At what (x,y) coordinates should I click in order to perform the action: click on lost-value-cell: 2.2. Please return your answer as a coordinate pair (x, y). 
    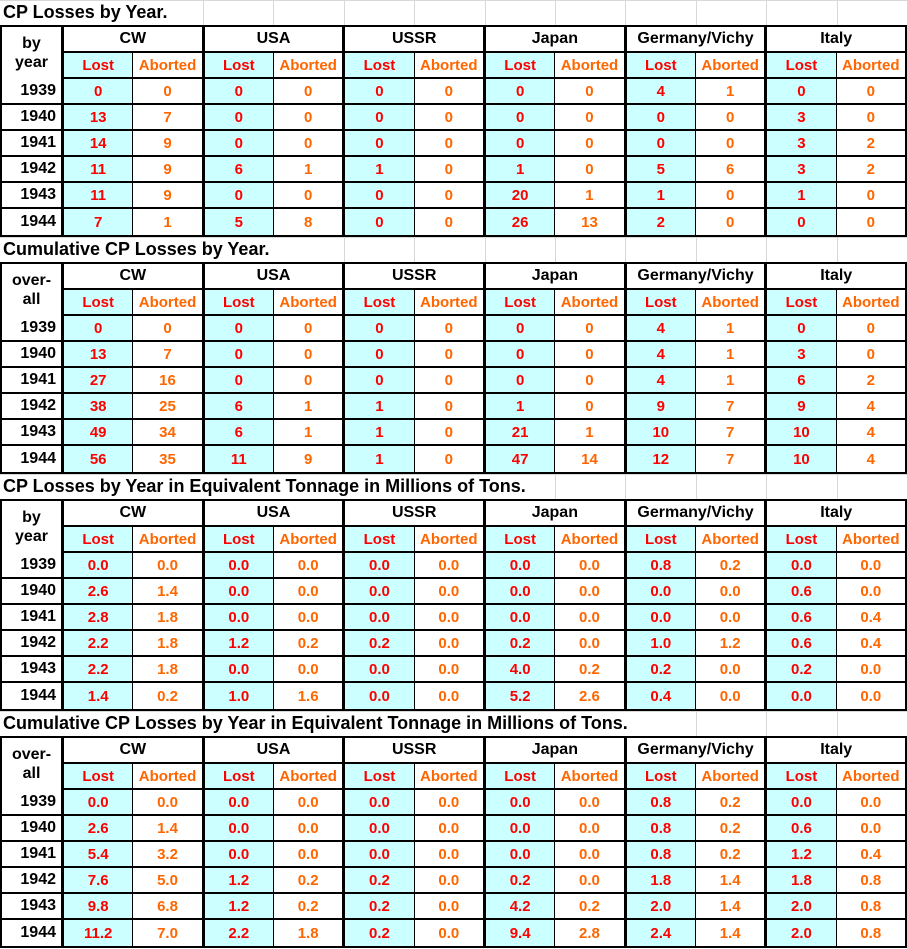
    Looking at the image, I should click on (99, 669).